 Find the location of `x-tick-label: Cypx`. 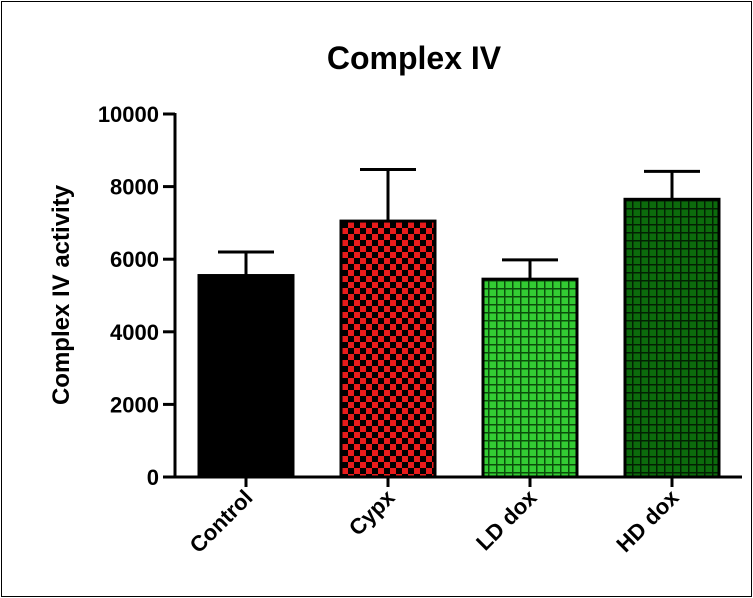

x-tick-label: Cypx is located at coordinates (372, 512).